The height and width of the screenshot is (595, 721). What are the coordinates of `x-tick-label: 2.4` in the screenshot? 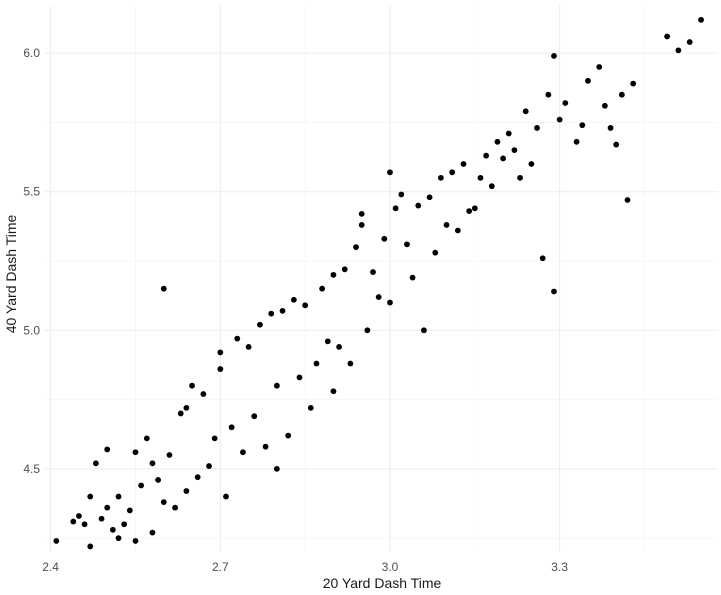 It's located at (50, 567).